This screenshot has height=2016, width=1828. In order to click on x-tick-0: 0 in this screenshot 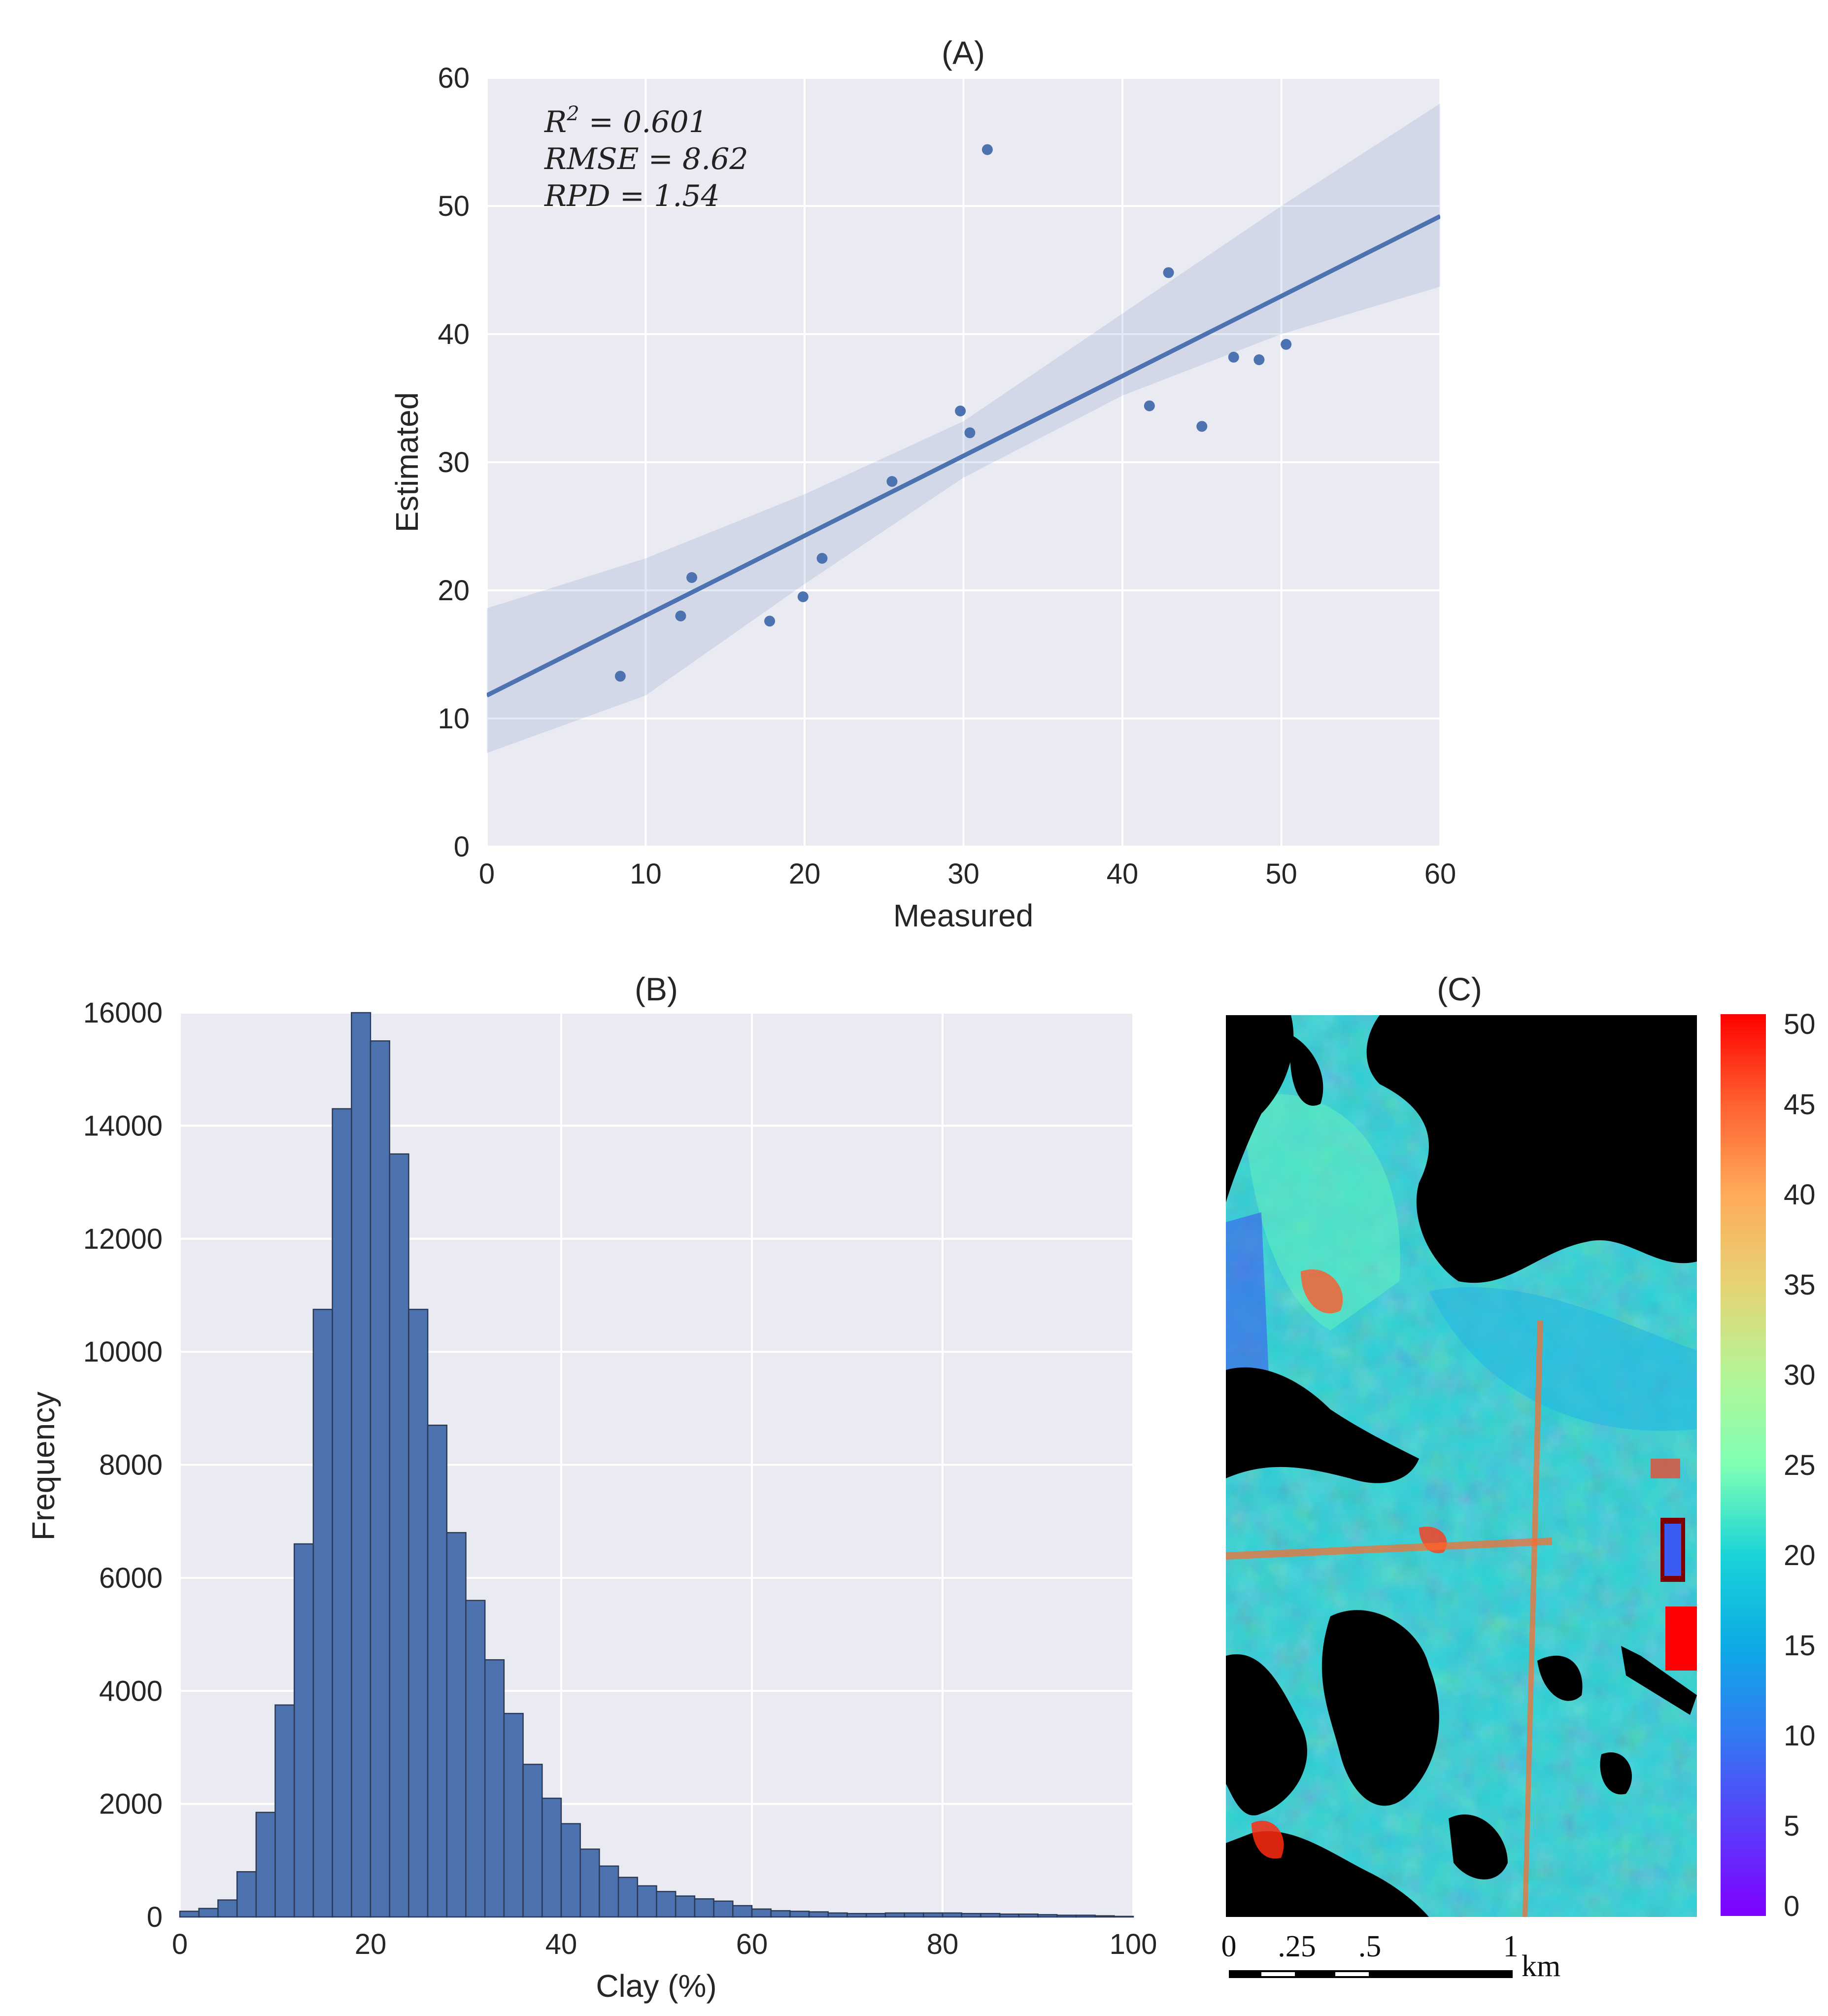, I will do `click(487, 874)`.